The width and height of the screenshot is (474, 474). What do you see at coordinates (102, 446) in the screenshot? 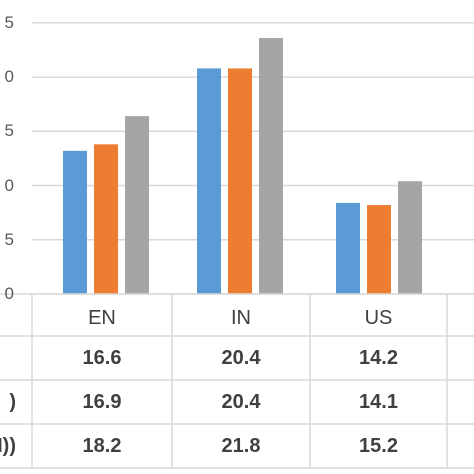
I see `table-cell: 18.2` at bounding box center [102, 446].